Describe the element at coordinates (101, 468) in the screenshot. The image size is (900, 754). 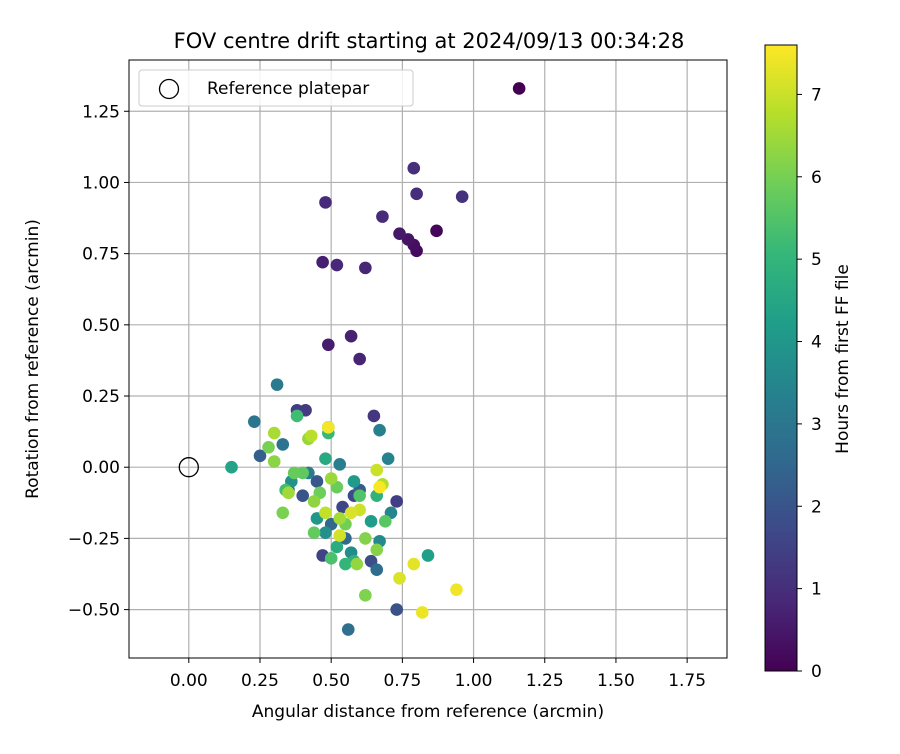
I see `y-tick-label: 0.00` at that location.